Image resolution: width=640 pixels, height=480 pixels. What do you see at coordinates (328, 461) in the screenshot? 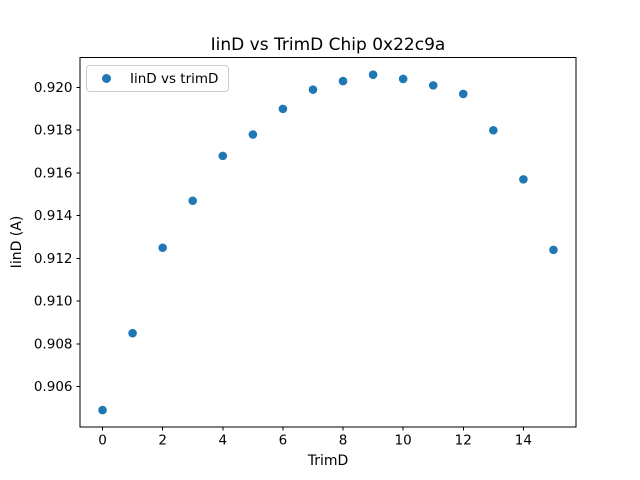
I see `x-axis-label: TrimD` at bounding box center [328, 461].